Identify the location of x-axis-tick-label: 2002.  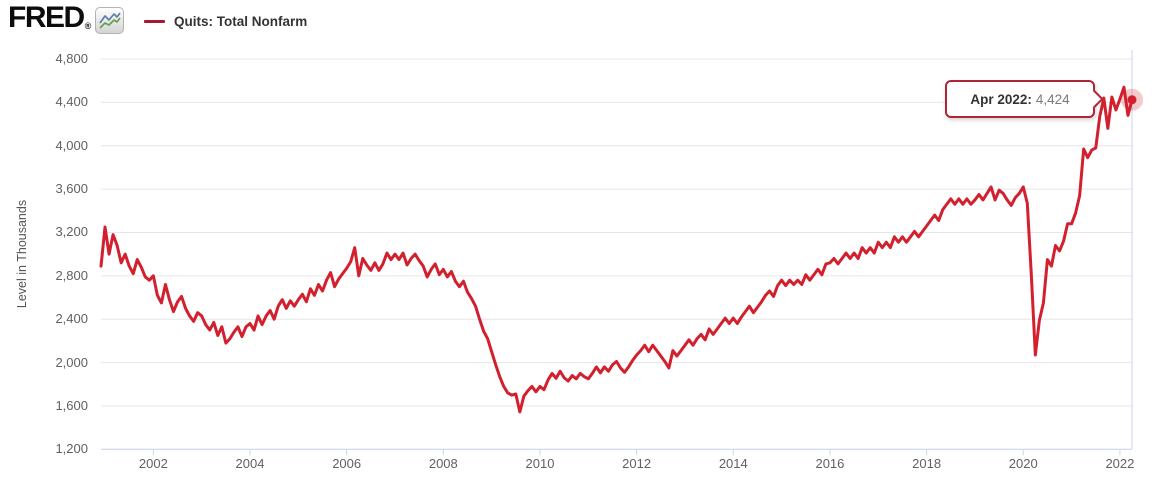
(153, 463).